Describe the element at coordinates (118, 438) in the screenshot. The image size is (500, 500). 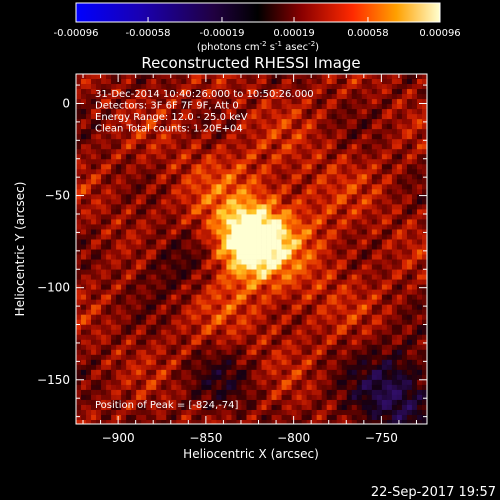
I see `x-tick-label: −900` at that location.